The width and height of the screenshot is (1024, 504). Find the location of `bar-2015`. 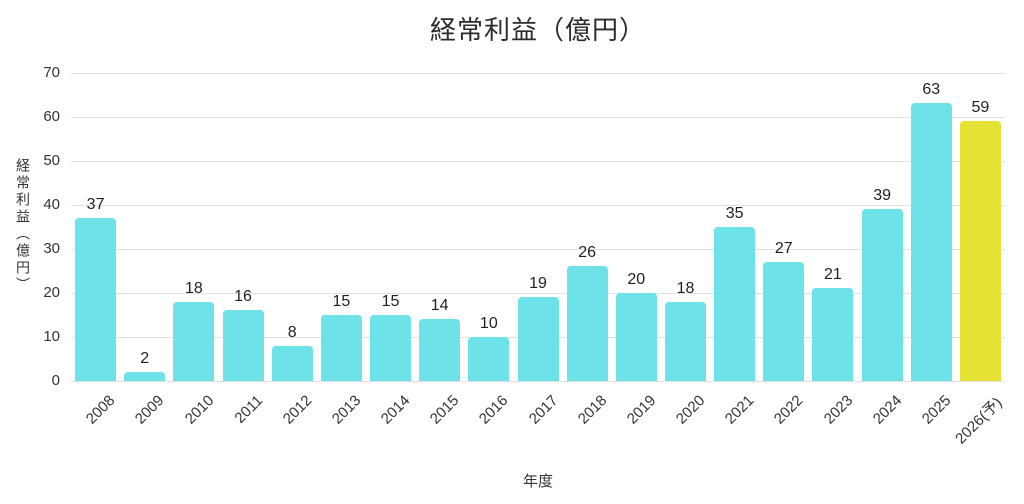

bar-2015 is located at coordinates (440, 350).